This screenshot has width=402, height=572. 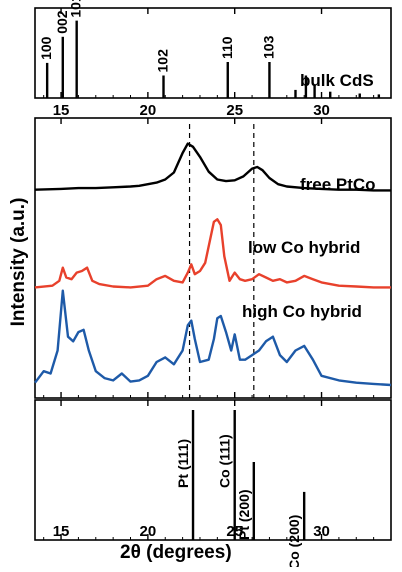 I want to click on ptco-reference-label: Pt (200), so click(x=244, y=514).